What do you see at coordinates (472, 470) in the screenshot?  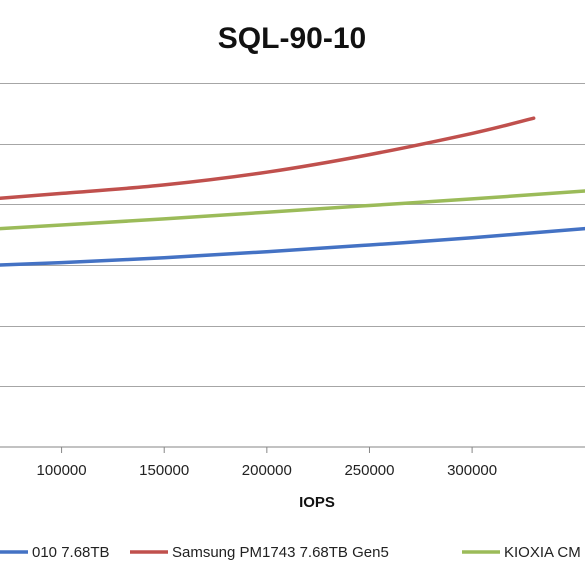 I see `x-tick-label: 300000` at bounding box center [472, 470].